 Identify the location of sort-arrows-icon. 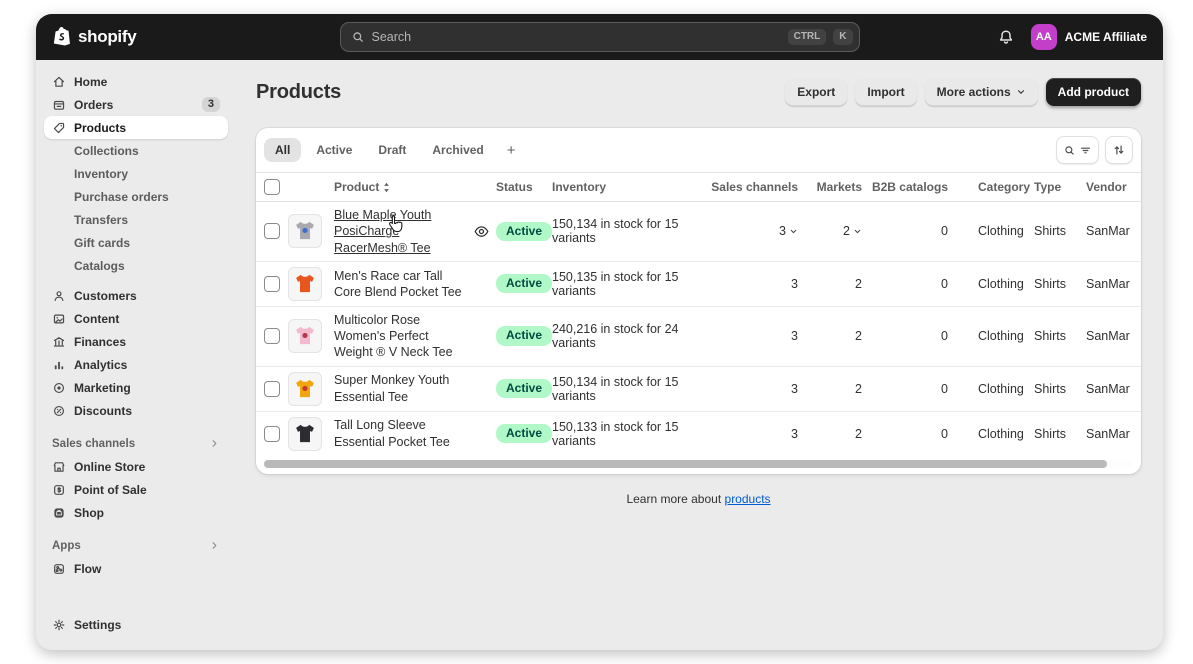
(1119, 150).